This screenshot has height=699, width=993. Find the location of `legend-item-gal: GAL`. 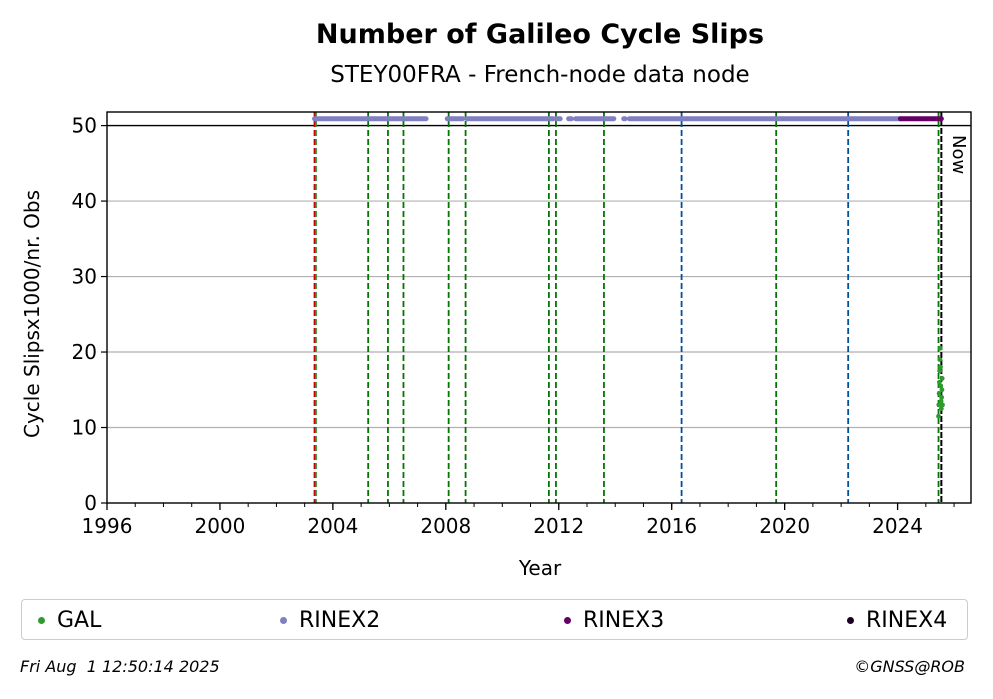

legend-item-gal: GAL is located at coordinates (69, 620).